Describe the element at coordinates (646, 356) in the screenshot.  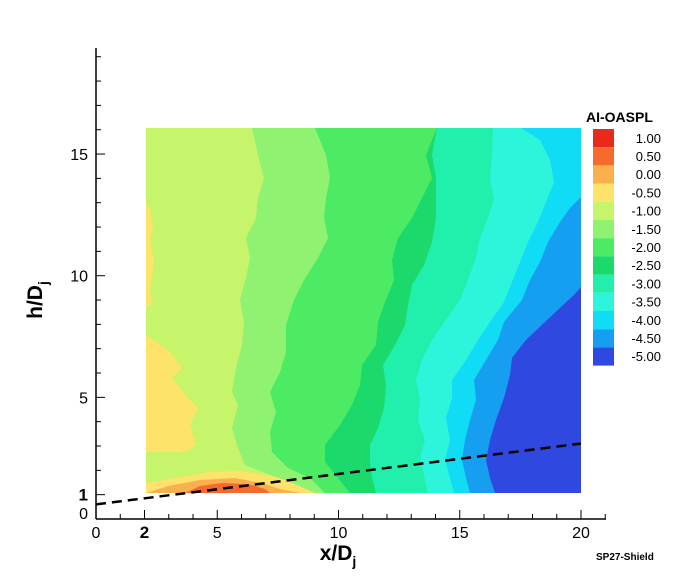
I see `legend-label: -5.00` at that location.